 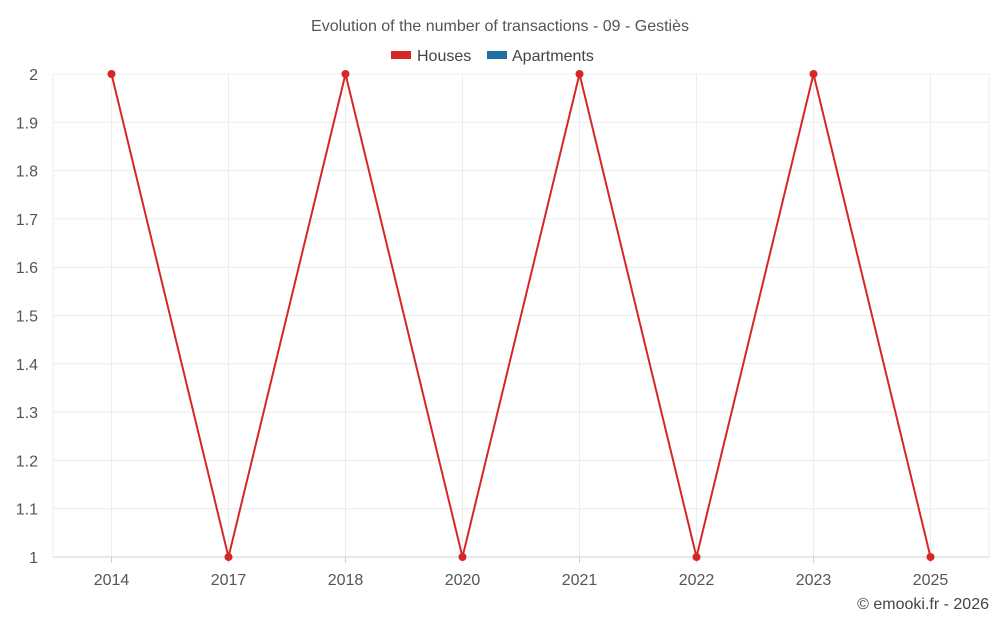 I want to click on y-tick-label: 1.7, so click(x=27, y=220).